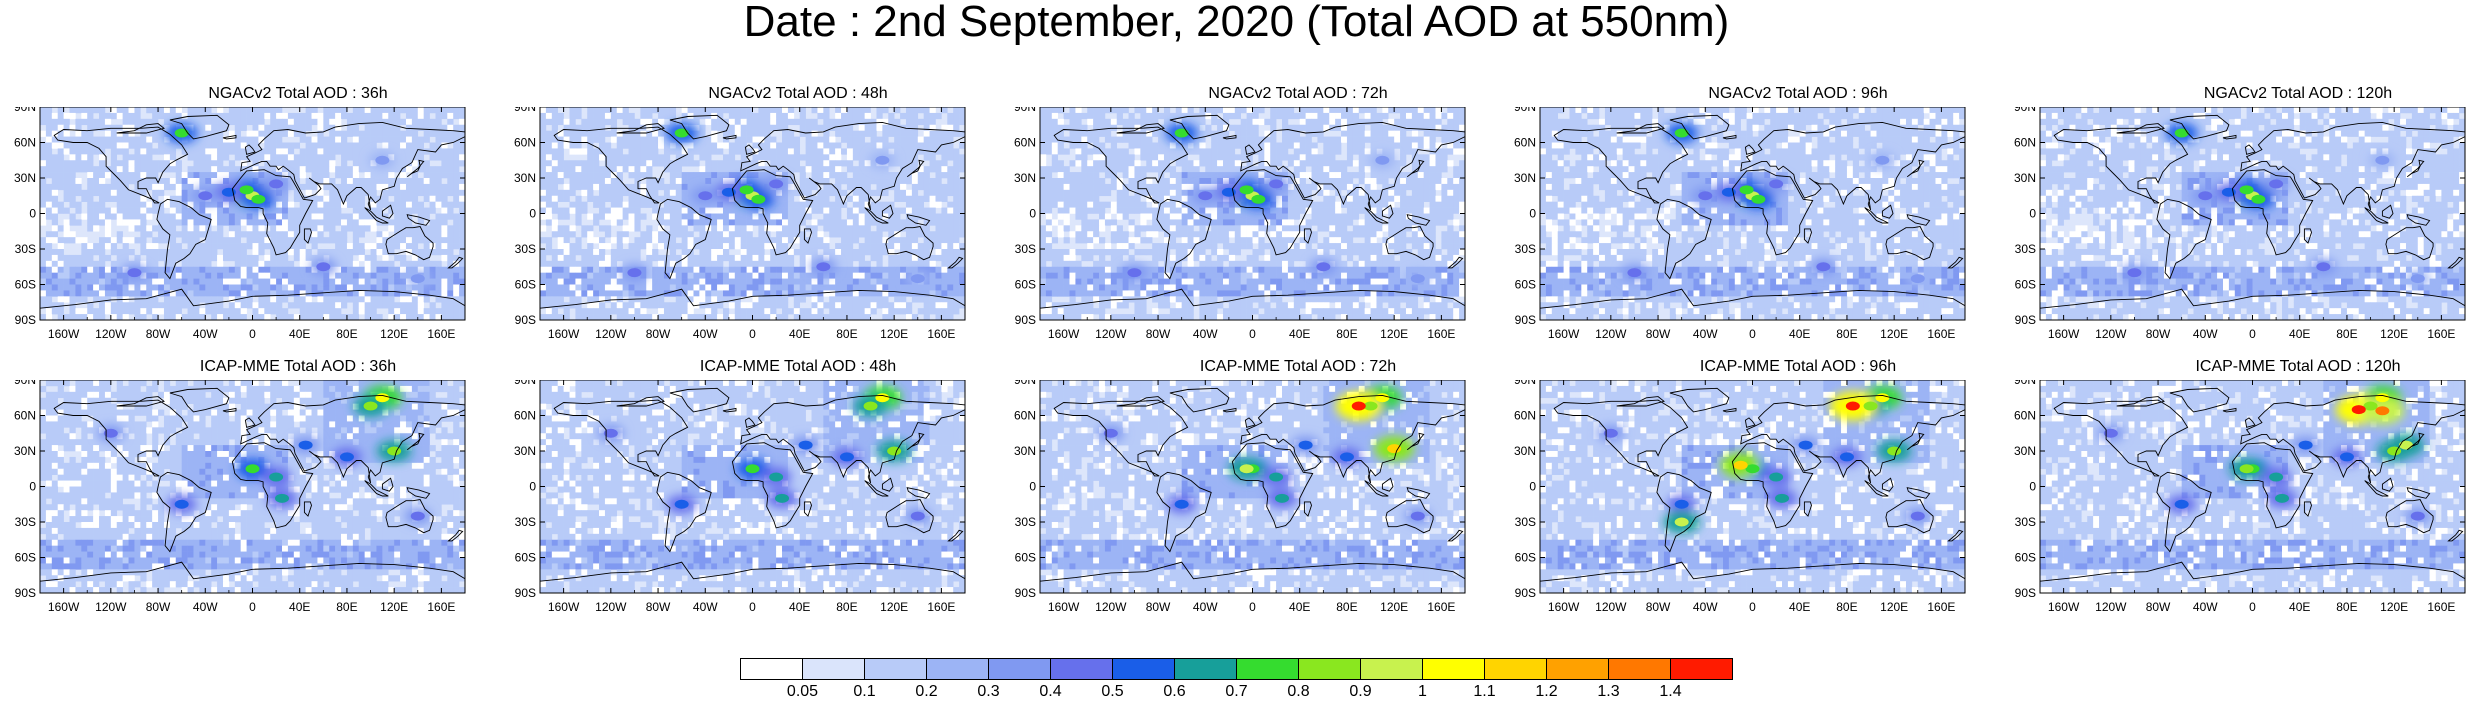  What do you see at coordinates (182, 133) in the screenshot?
I see `aod-hotspot-core` at bounding box center [182, 133].